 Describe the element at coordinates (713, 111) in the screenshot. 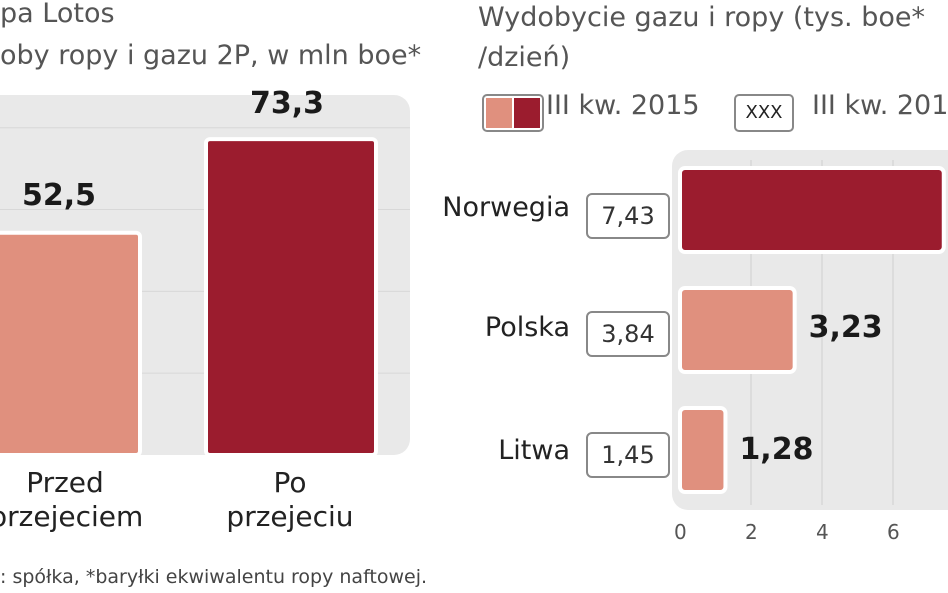

I see `legend: III kw. 2015 XXX III kw. 201` at that location.